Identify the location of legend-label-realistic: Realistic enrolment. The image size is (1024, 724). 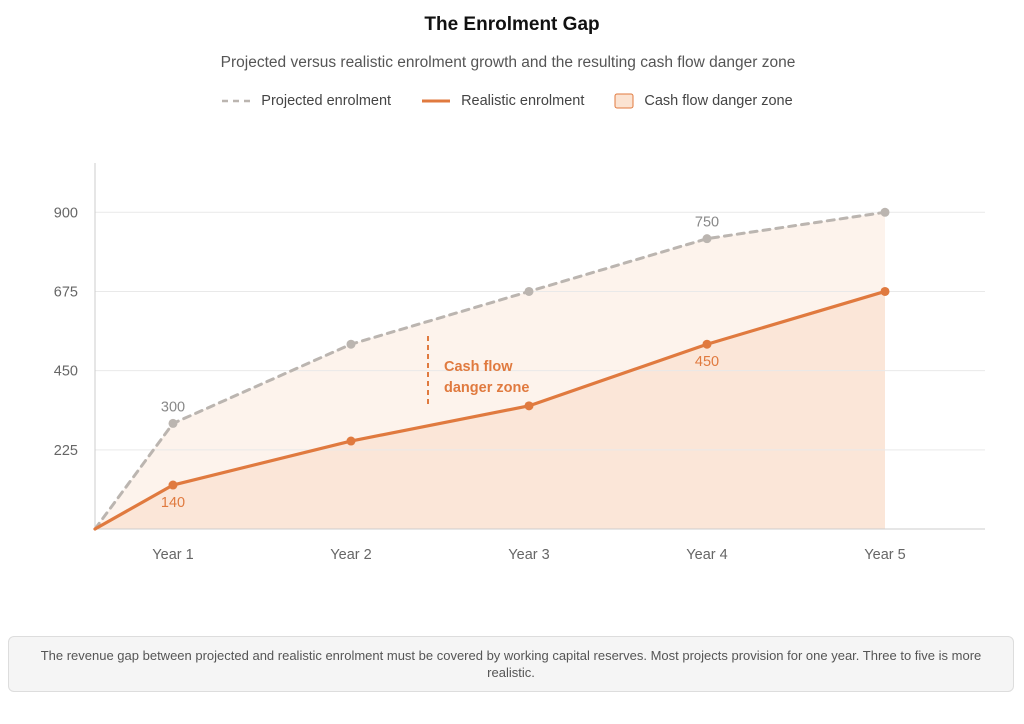
(523, 101).